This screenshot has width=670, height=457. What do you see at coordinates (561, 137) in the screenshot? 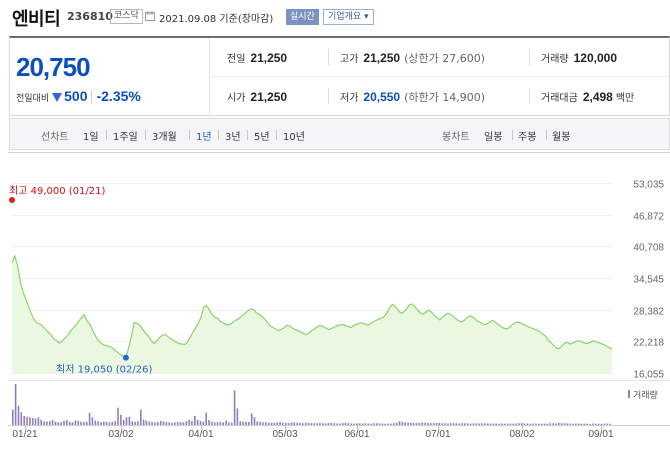
I see `tab-monthly: 월봉` at bounding box center [561, 137].